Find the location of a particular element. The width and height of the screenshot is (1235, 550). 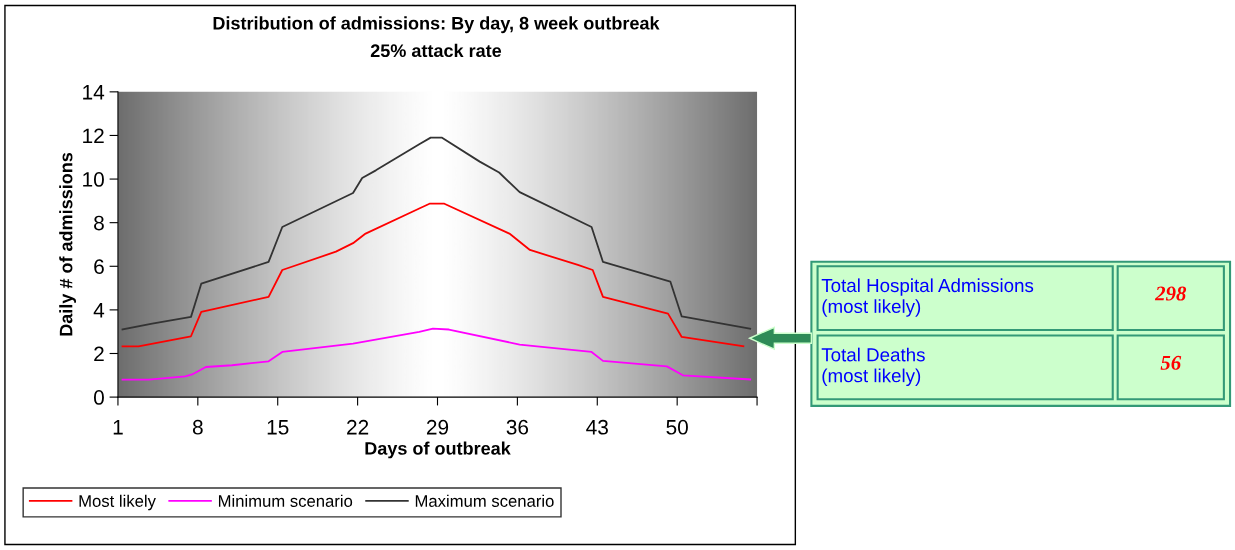

text: 298 is located at coordinates (1170, 293).